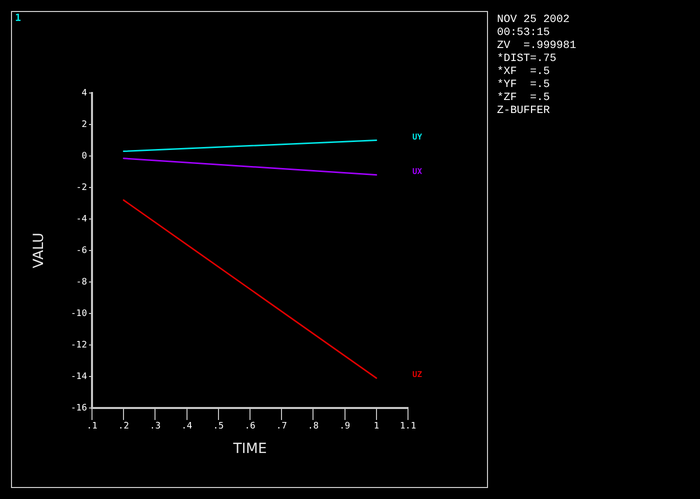 Image resolution: width=700 pixels, height=499 pixels. Describe the element at coordinates (524, 85) in the screenshot. I see `text: *YF =.5` at that location.